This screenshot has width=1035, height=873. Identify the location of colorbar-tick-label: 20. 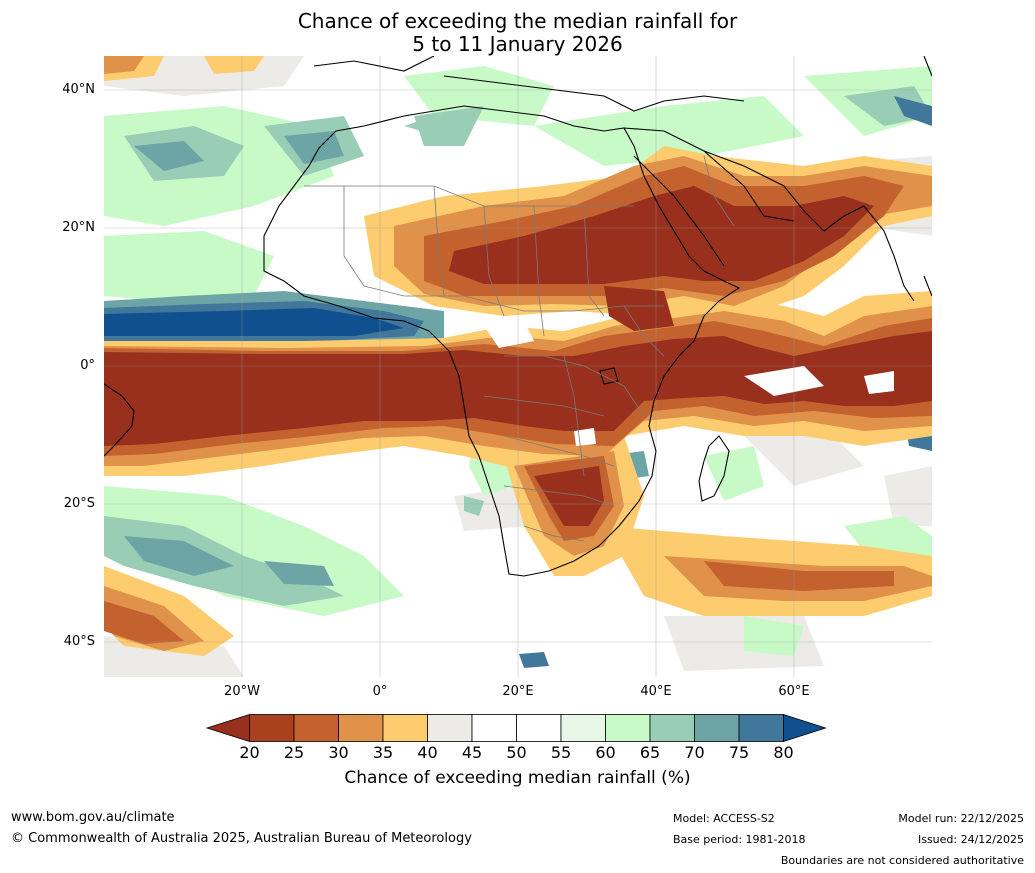
(249, 752).